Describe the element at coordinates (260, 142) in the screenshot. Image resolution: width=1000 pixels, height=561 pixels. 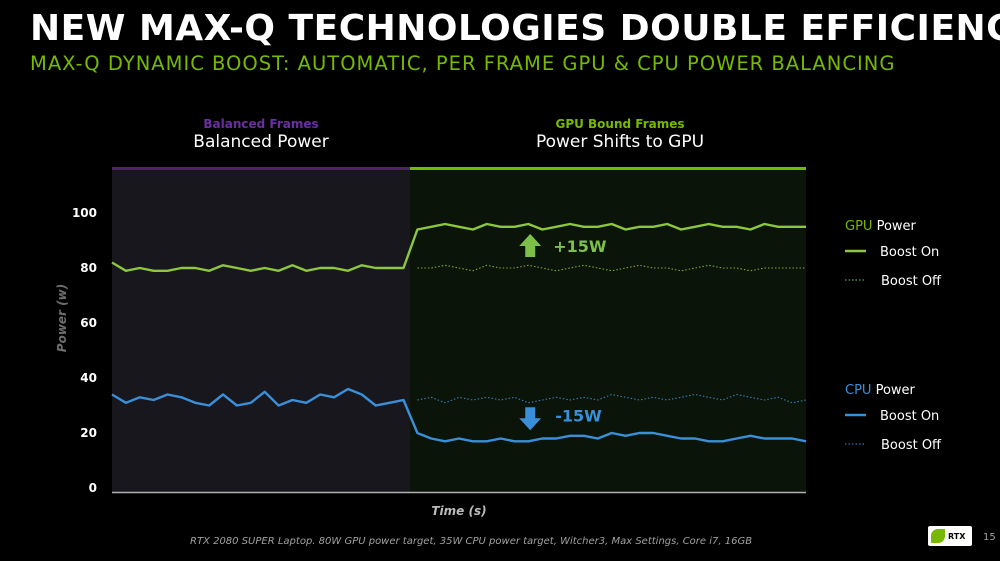
I see `phase-balanced-label: Balanced Power` at that location.